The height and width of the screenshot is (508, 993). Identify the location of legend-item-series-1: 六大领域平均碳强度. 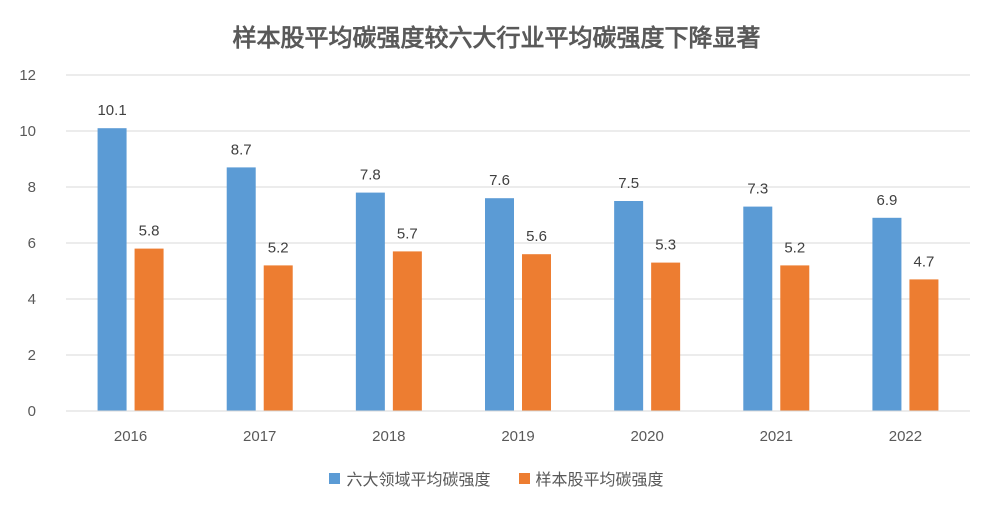
(410, 478).